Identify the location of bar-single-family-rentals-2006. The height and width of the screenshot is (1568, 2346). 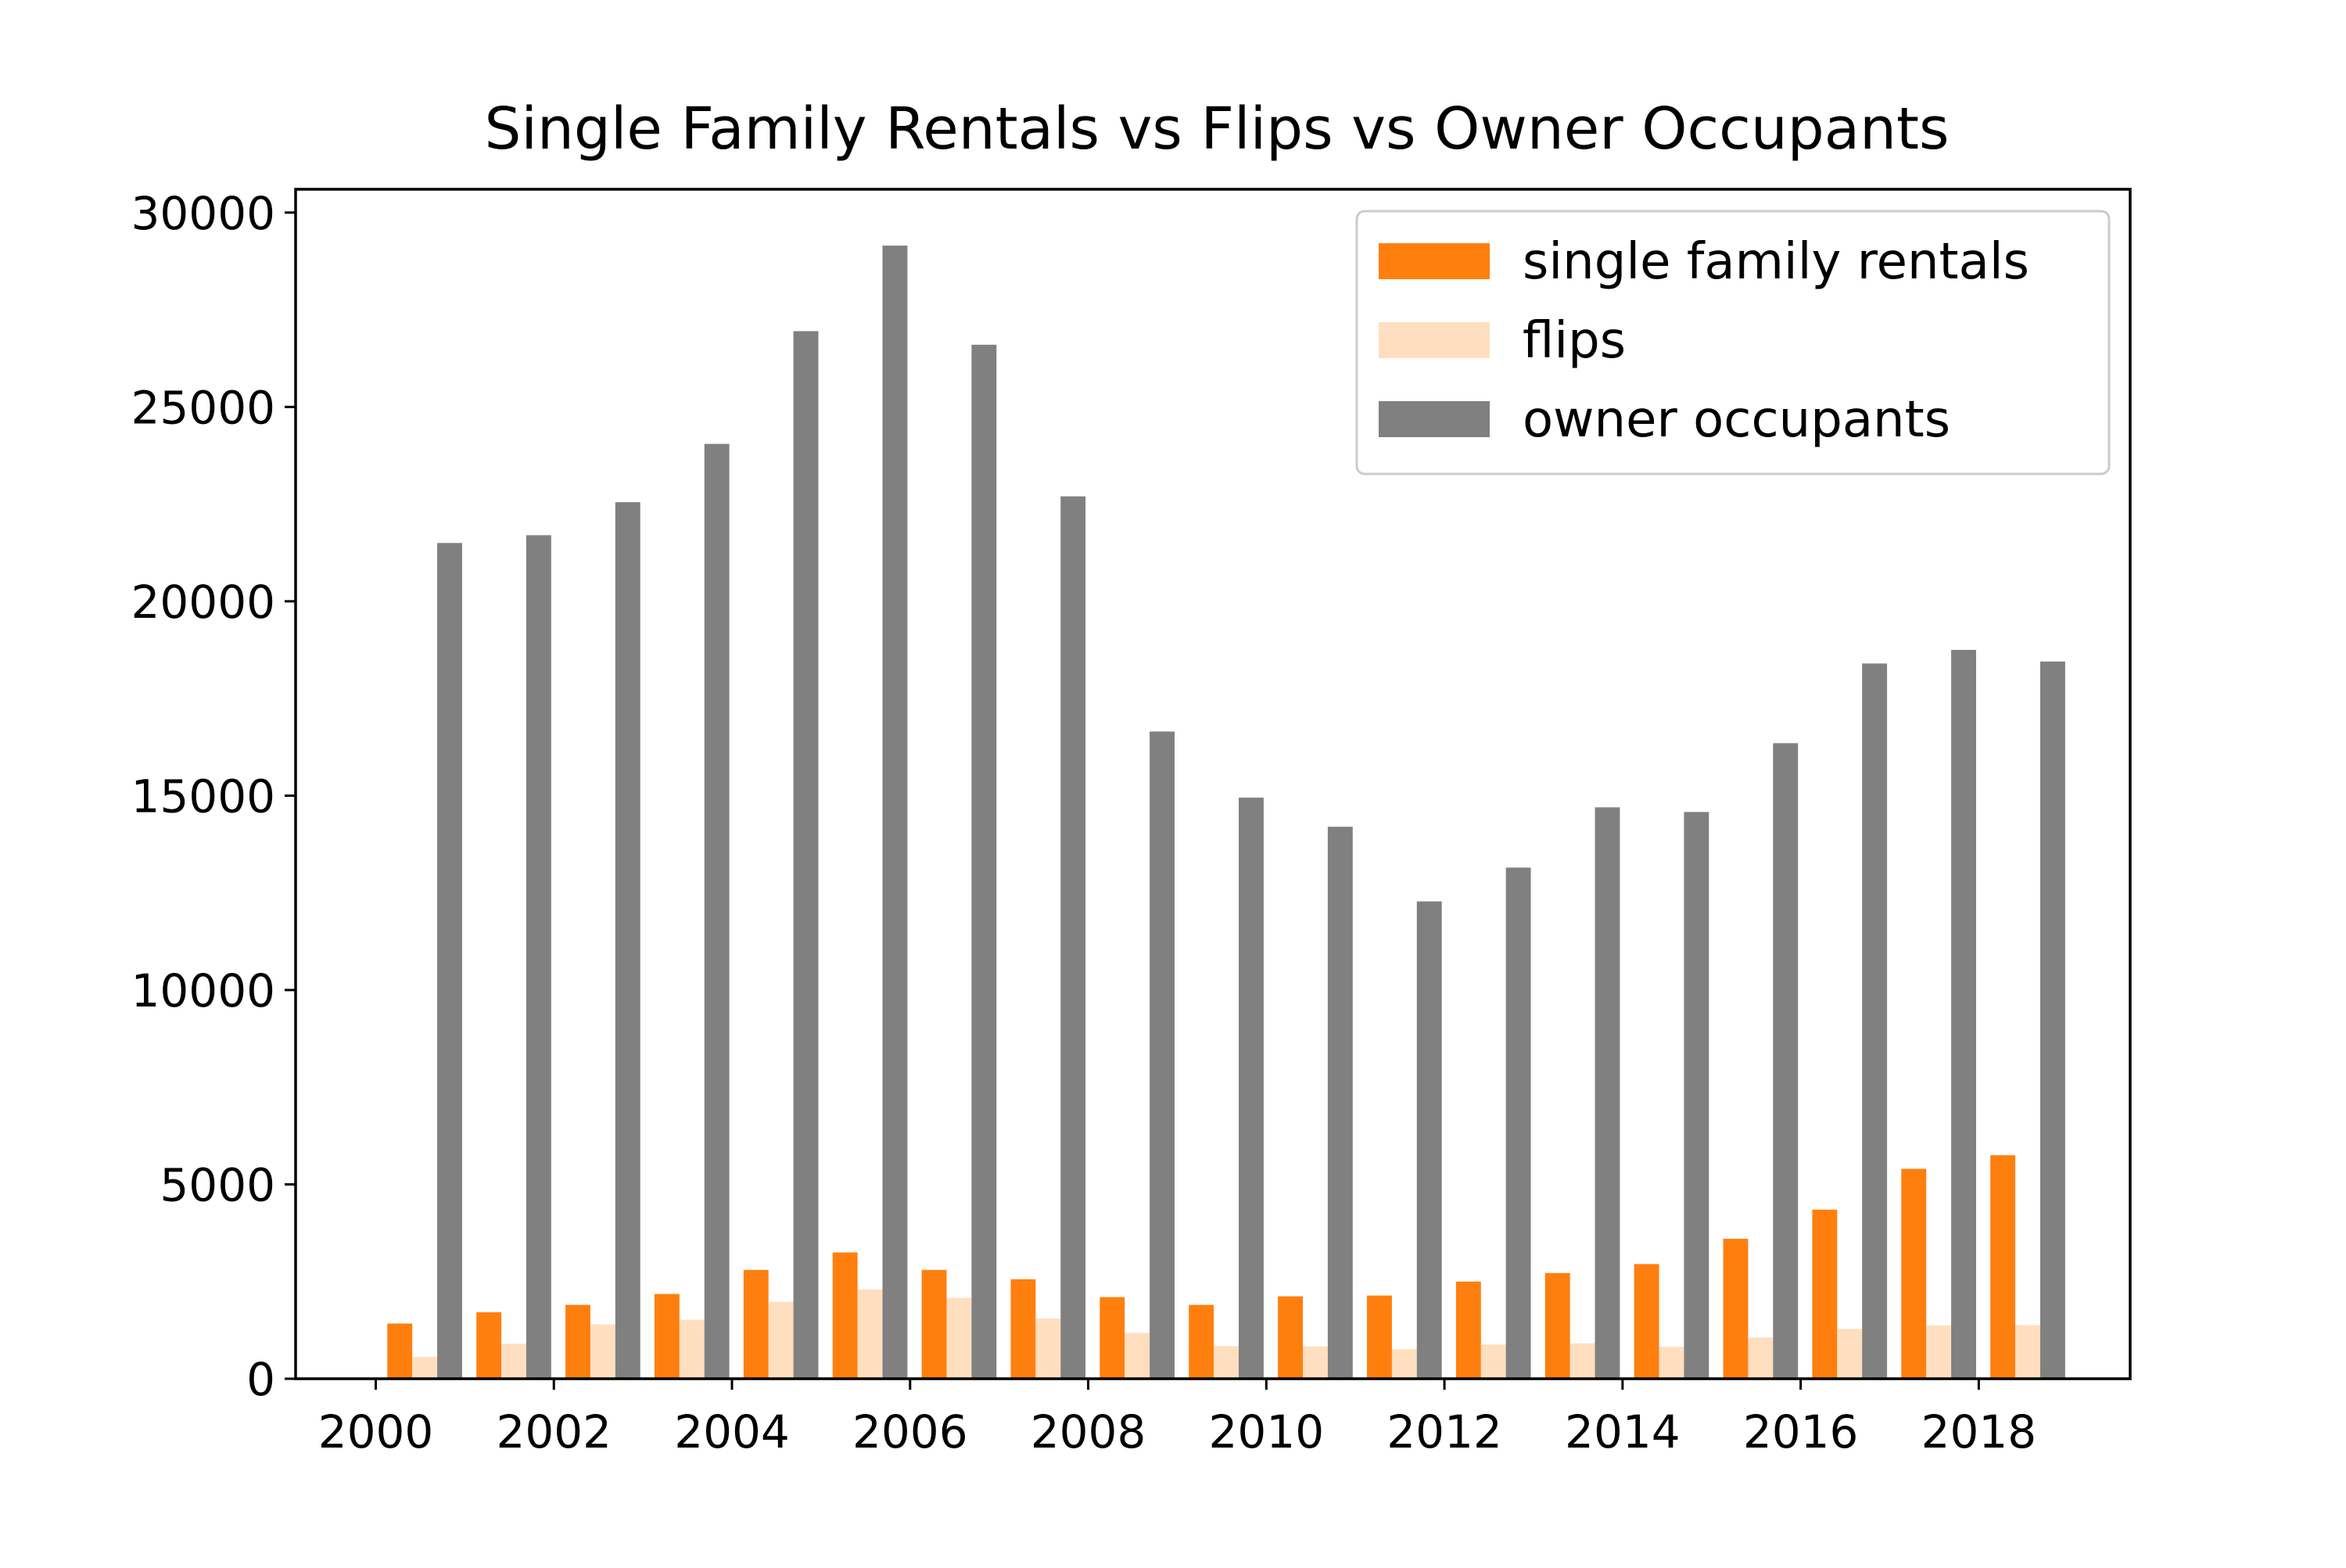
(934, 1324).